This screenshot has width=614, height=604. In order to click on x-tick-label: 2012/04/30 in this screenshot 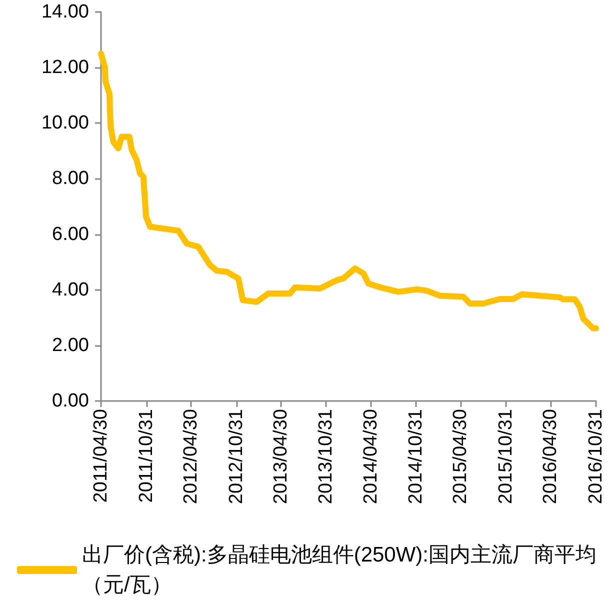, I will do `click(191, 456)`.